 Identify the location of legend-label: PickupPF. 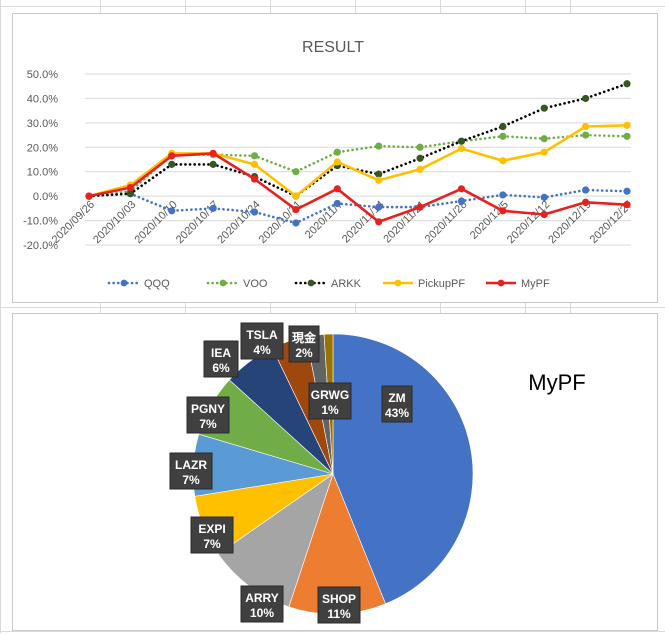
(441, 284).